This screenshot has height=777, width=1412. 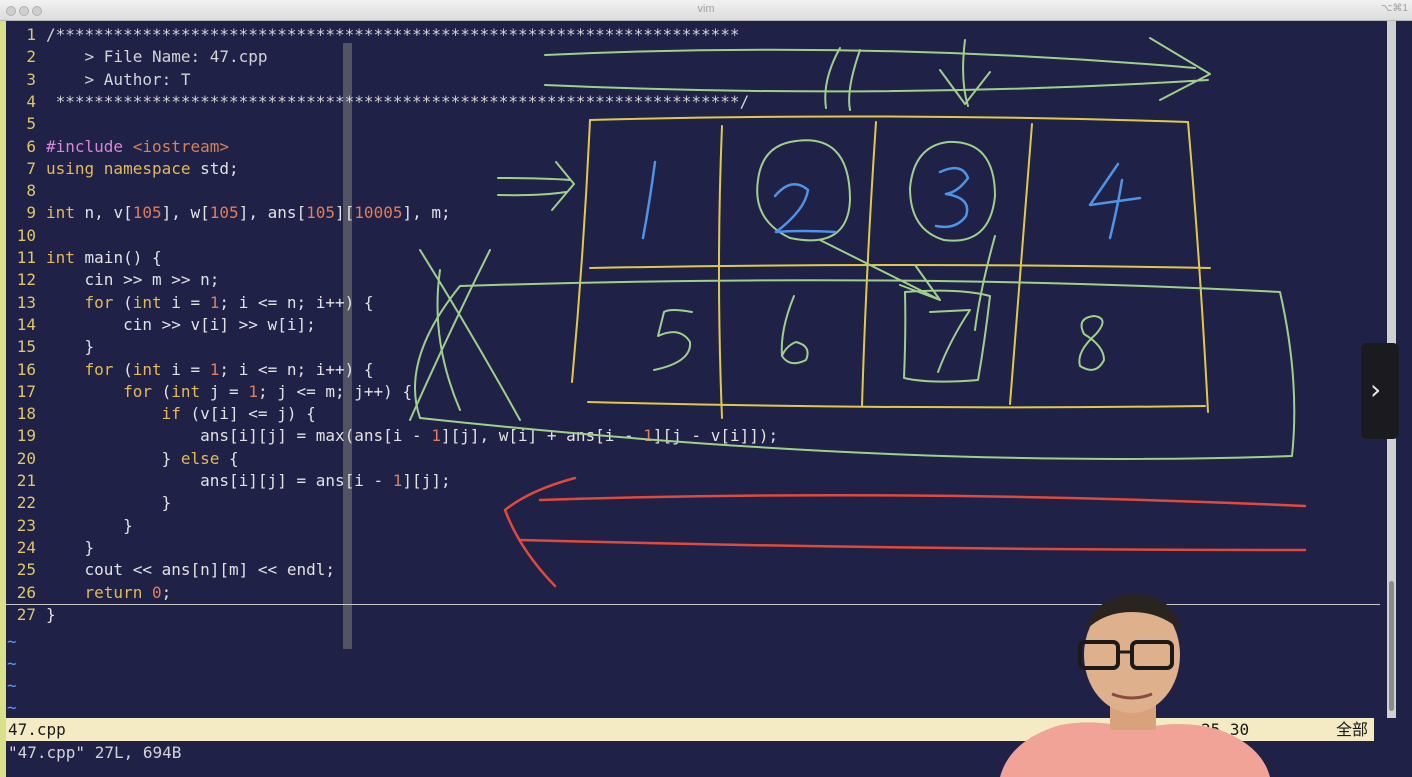 I want to click on code-token: ;, so click(x=167, y=592).